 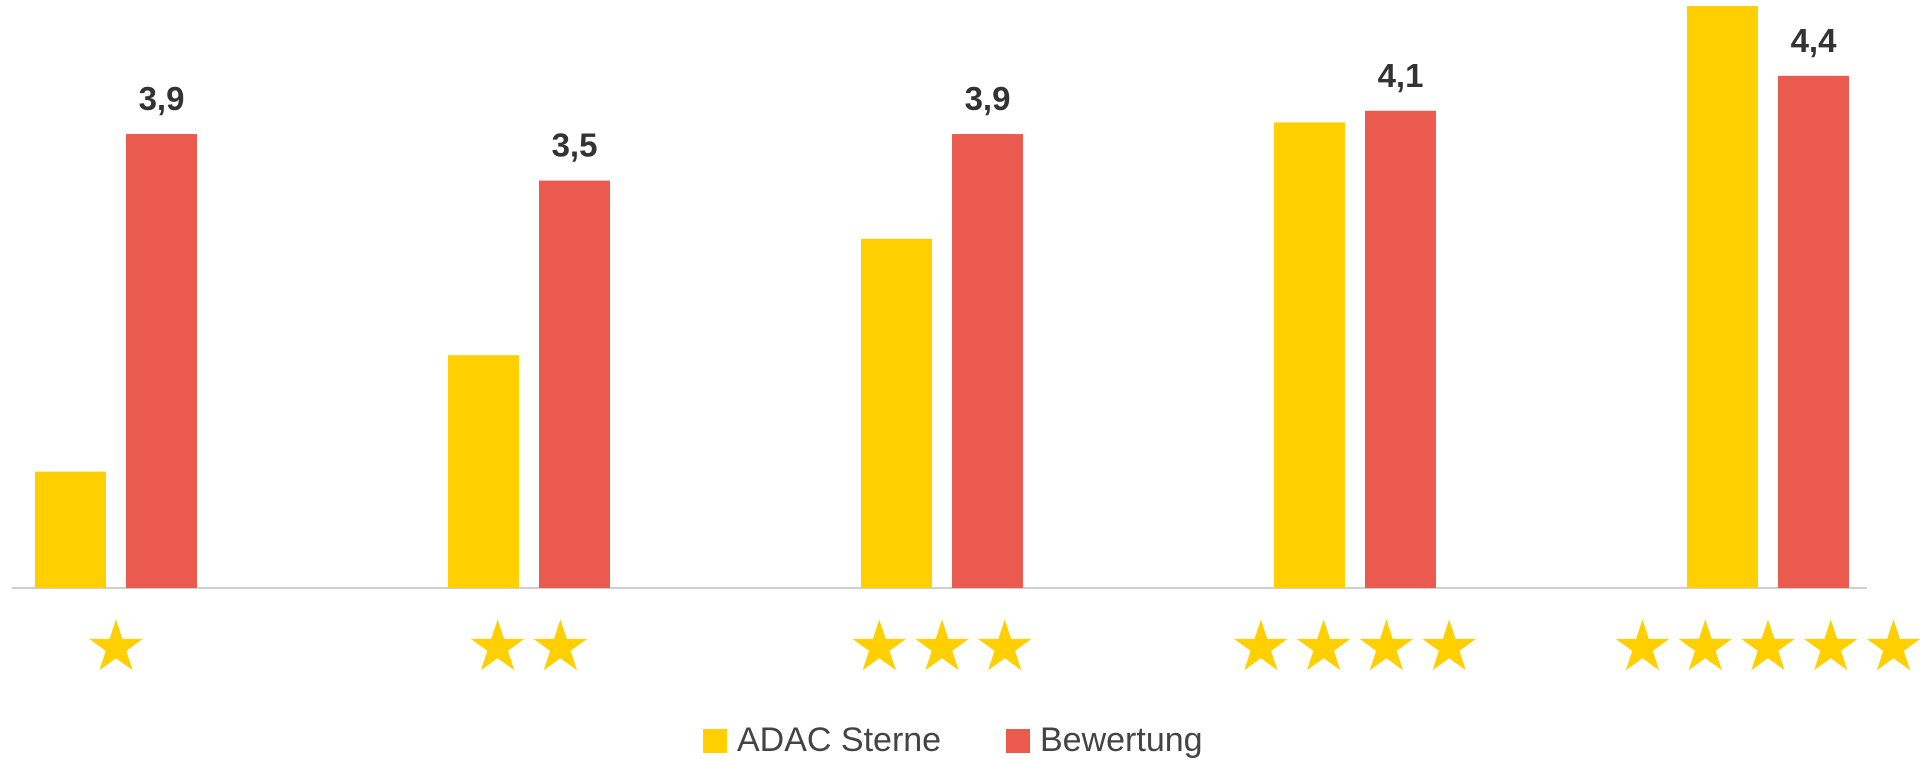 What do you see at coordinates (1121, 740) in the screenshot?
I see `legend-label: Bewertung` at bounding box center [1121, 740].